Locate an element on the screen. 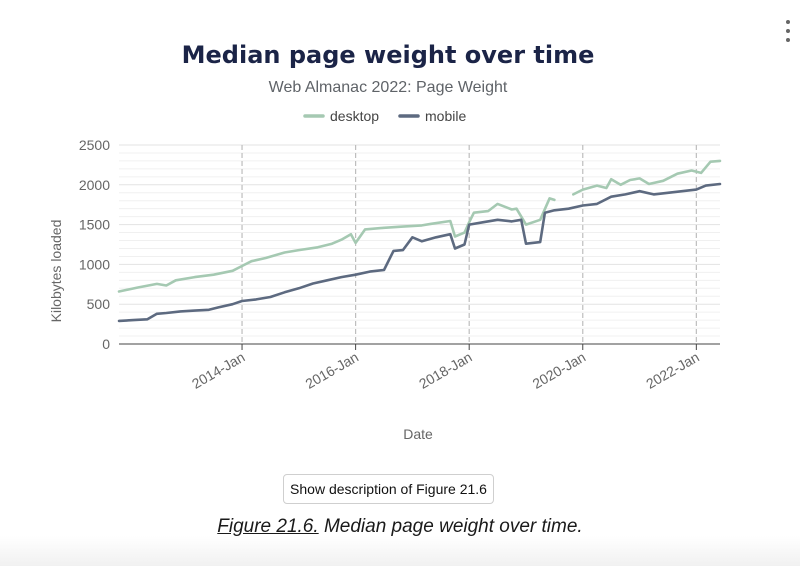 The height and width of the screenshot is (566, 800). x-axis-label: Date is located at coordinates (418, 434).